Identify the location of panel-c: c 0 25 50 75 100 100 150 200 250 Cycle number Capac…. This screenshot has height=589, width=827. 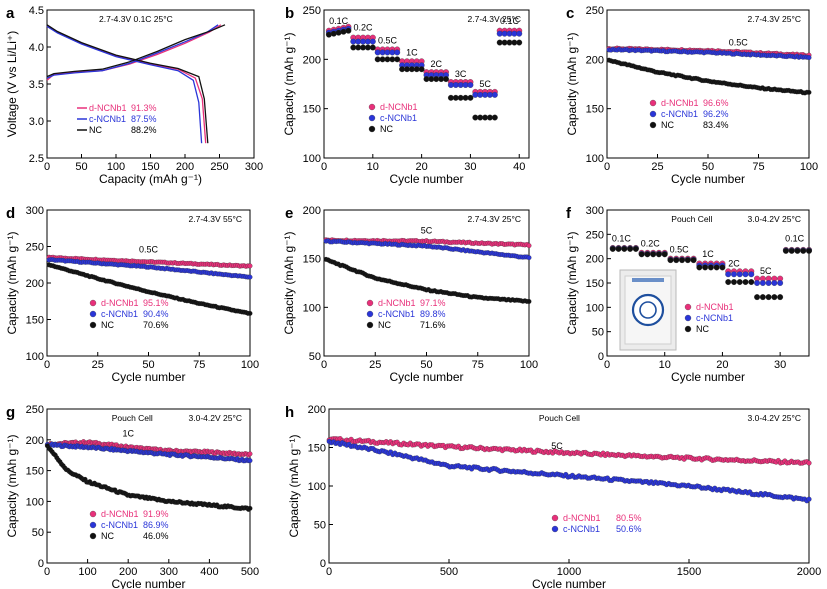
(691, 95).